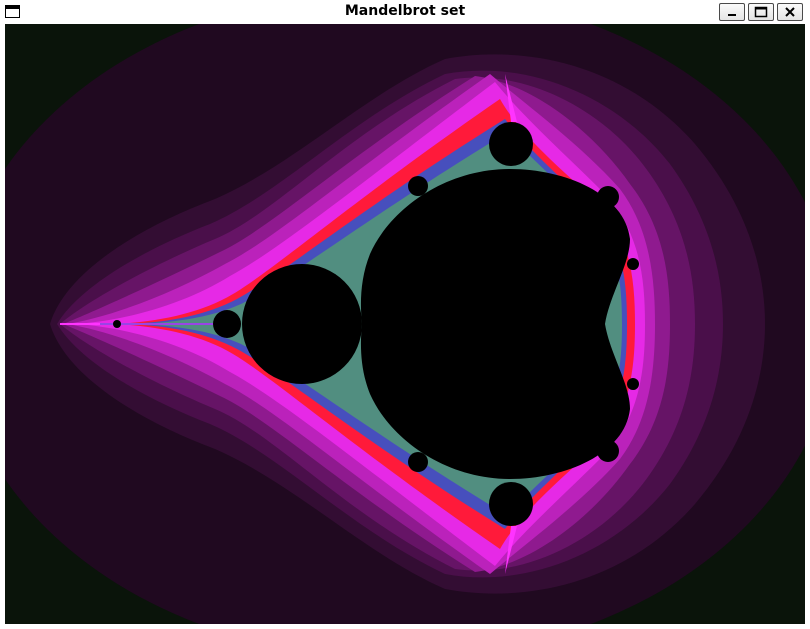 The image size is (810, 629). What do you see at coordinates (633, 384) in the screenshot?
I see `bulb-right-lower` at bounding box center [633, 384].